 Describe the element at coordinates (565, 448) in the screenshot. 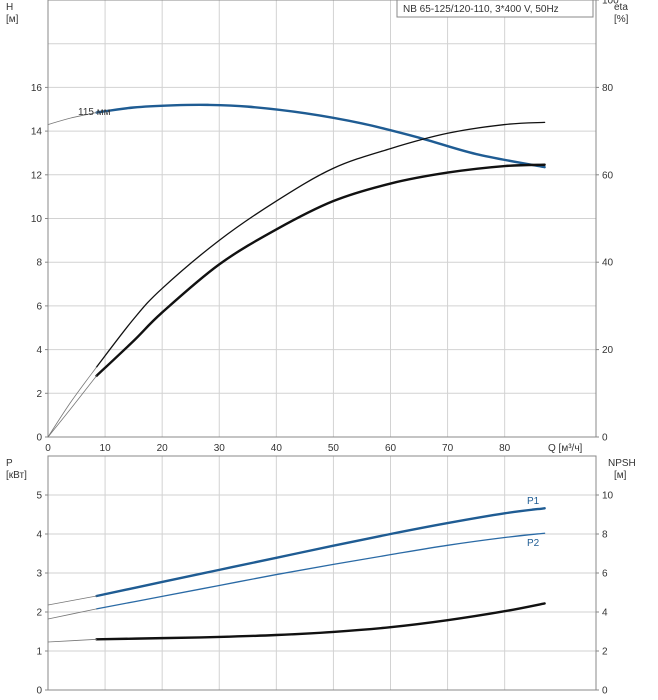

I see `x-axis-label: Q [м³/ч]` at that location.